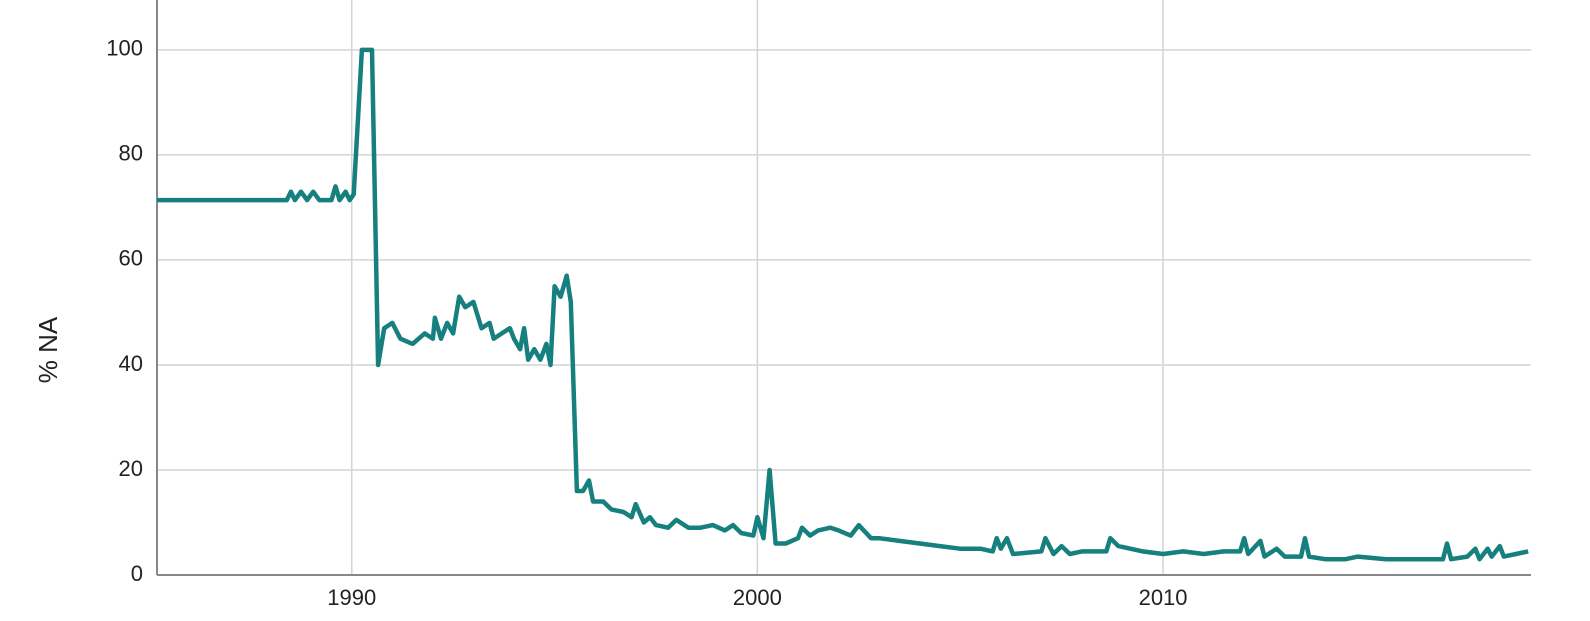 The width and height of the screenshot is (1590, 621). I want to click on y-tick-label: 40, so click(131, 363).